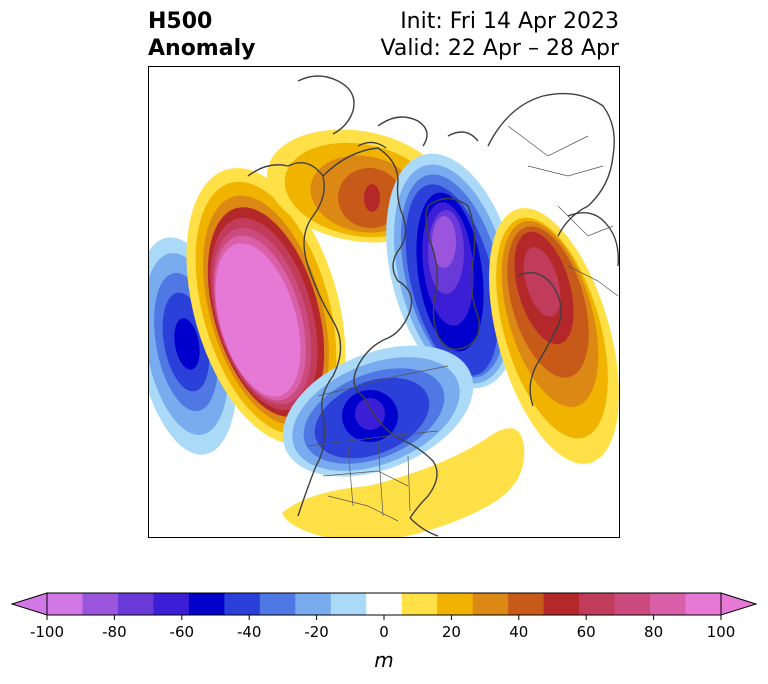  What do you see at coordinates (518, 632) in the screenshot?
I see `colorbar-tick-label: 40` at bounding box center [518, 632].